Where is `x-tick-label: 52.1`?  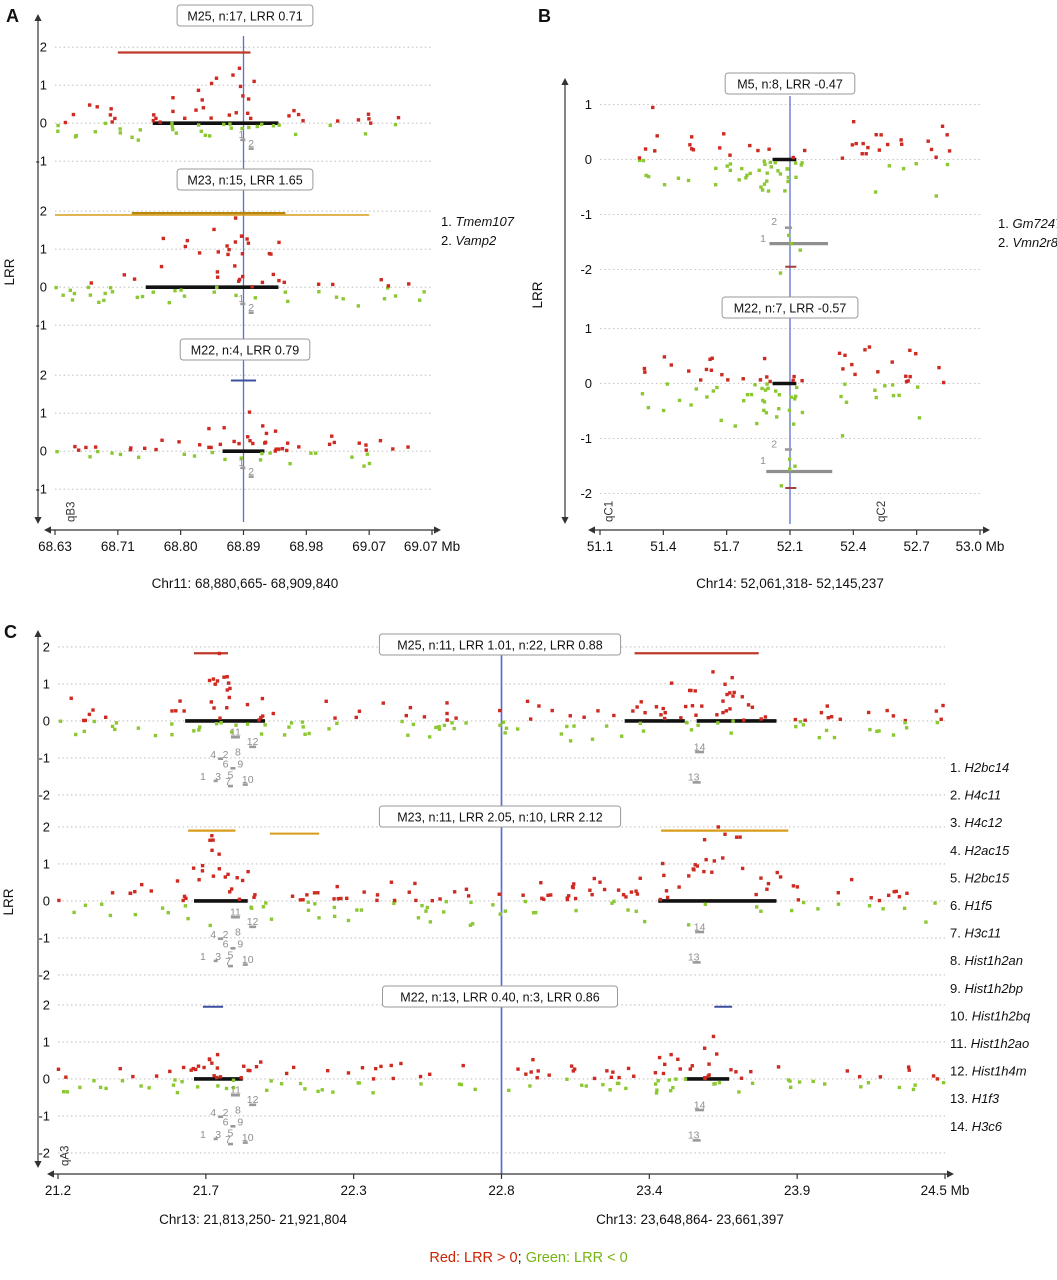
x-tick-label: 52.1 is located at coordinates (790, 546).